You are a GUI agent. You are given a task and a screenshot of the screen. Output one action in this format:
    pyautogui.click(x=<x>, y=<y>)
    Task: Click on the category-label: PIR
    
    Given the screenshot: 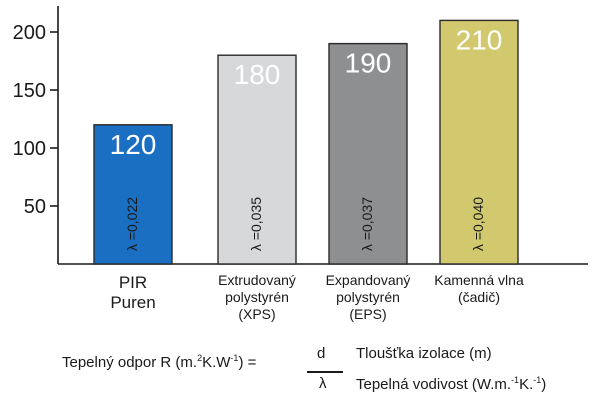 What is the action you would take?
    pyautogui.click(x=133, y=282)
    